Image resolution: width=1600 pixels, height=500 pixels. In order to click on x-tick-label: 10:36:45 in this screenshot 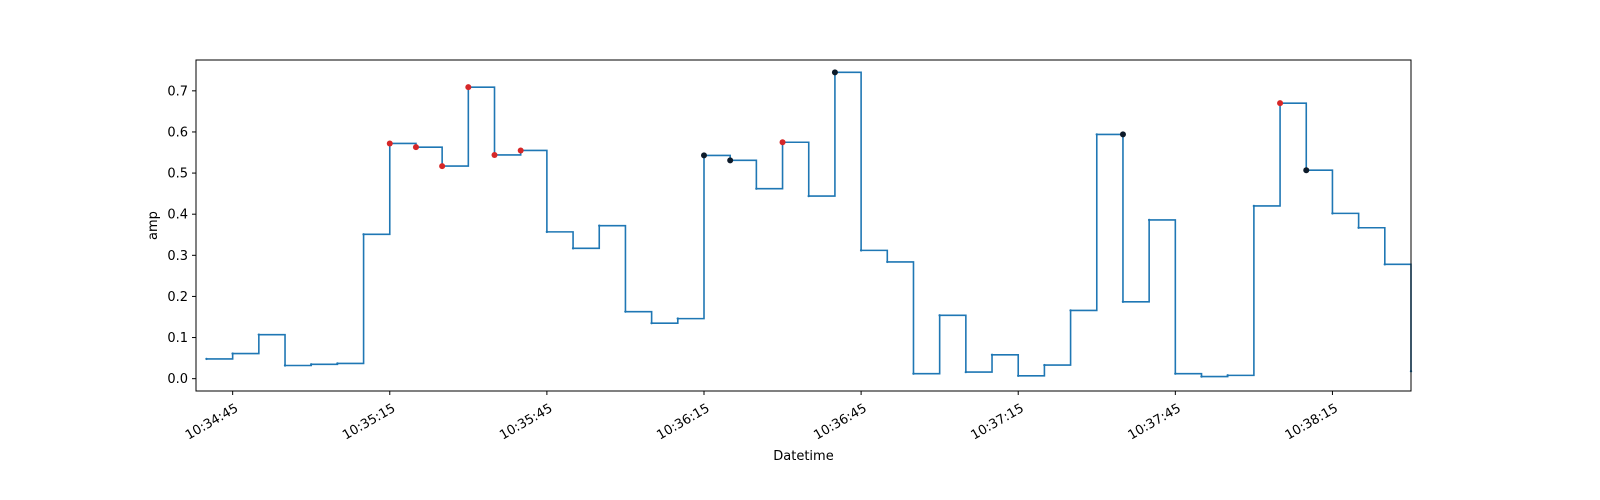, I will do `click(840, 422)`.